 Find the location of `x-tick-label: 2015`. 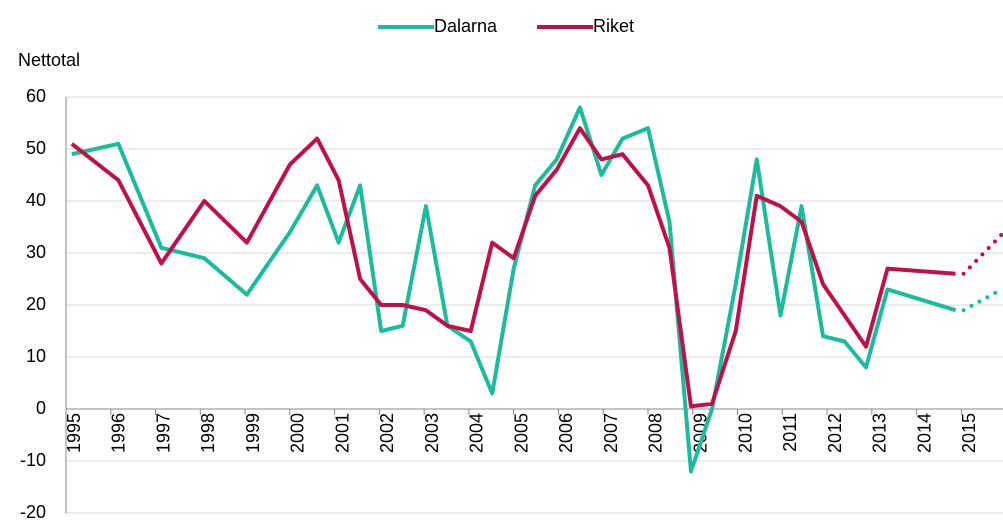

x-tick-label: 2015 is located at coordinates (969, 433).